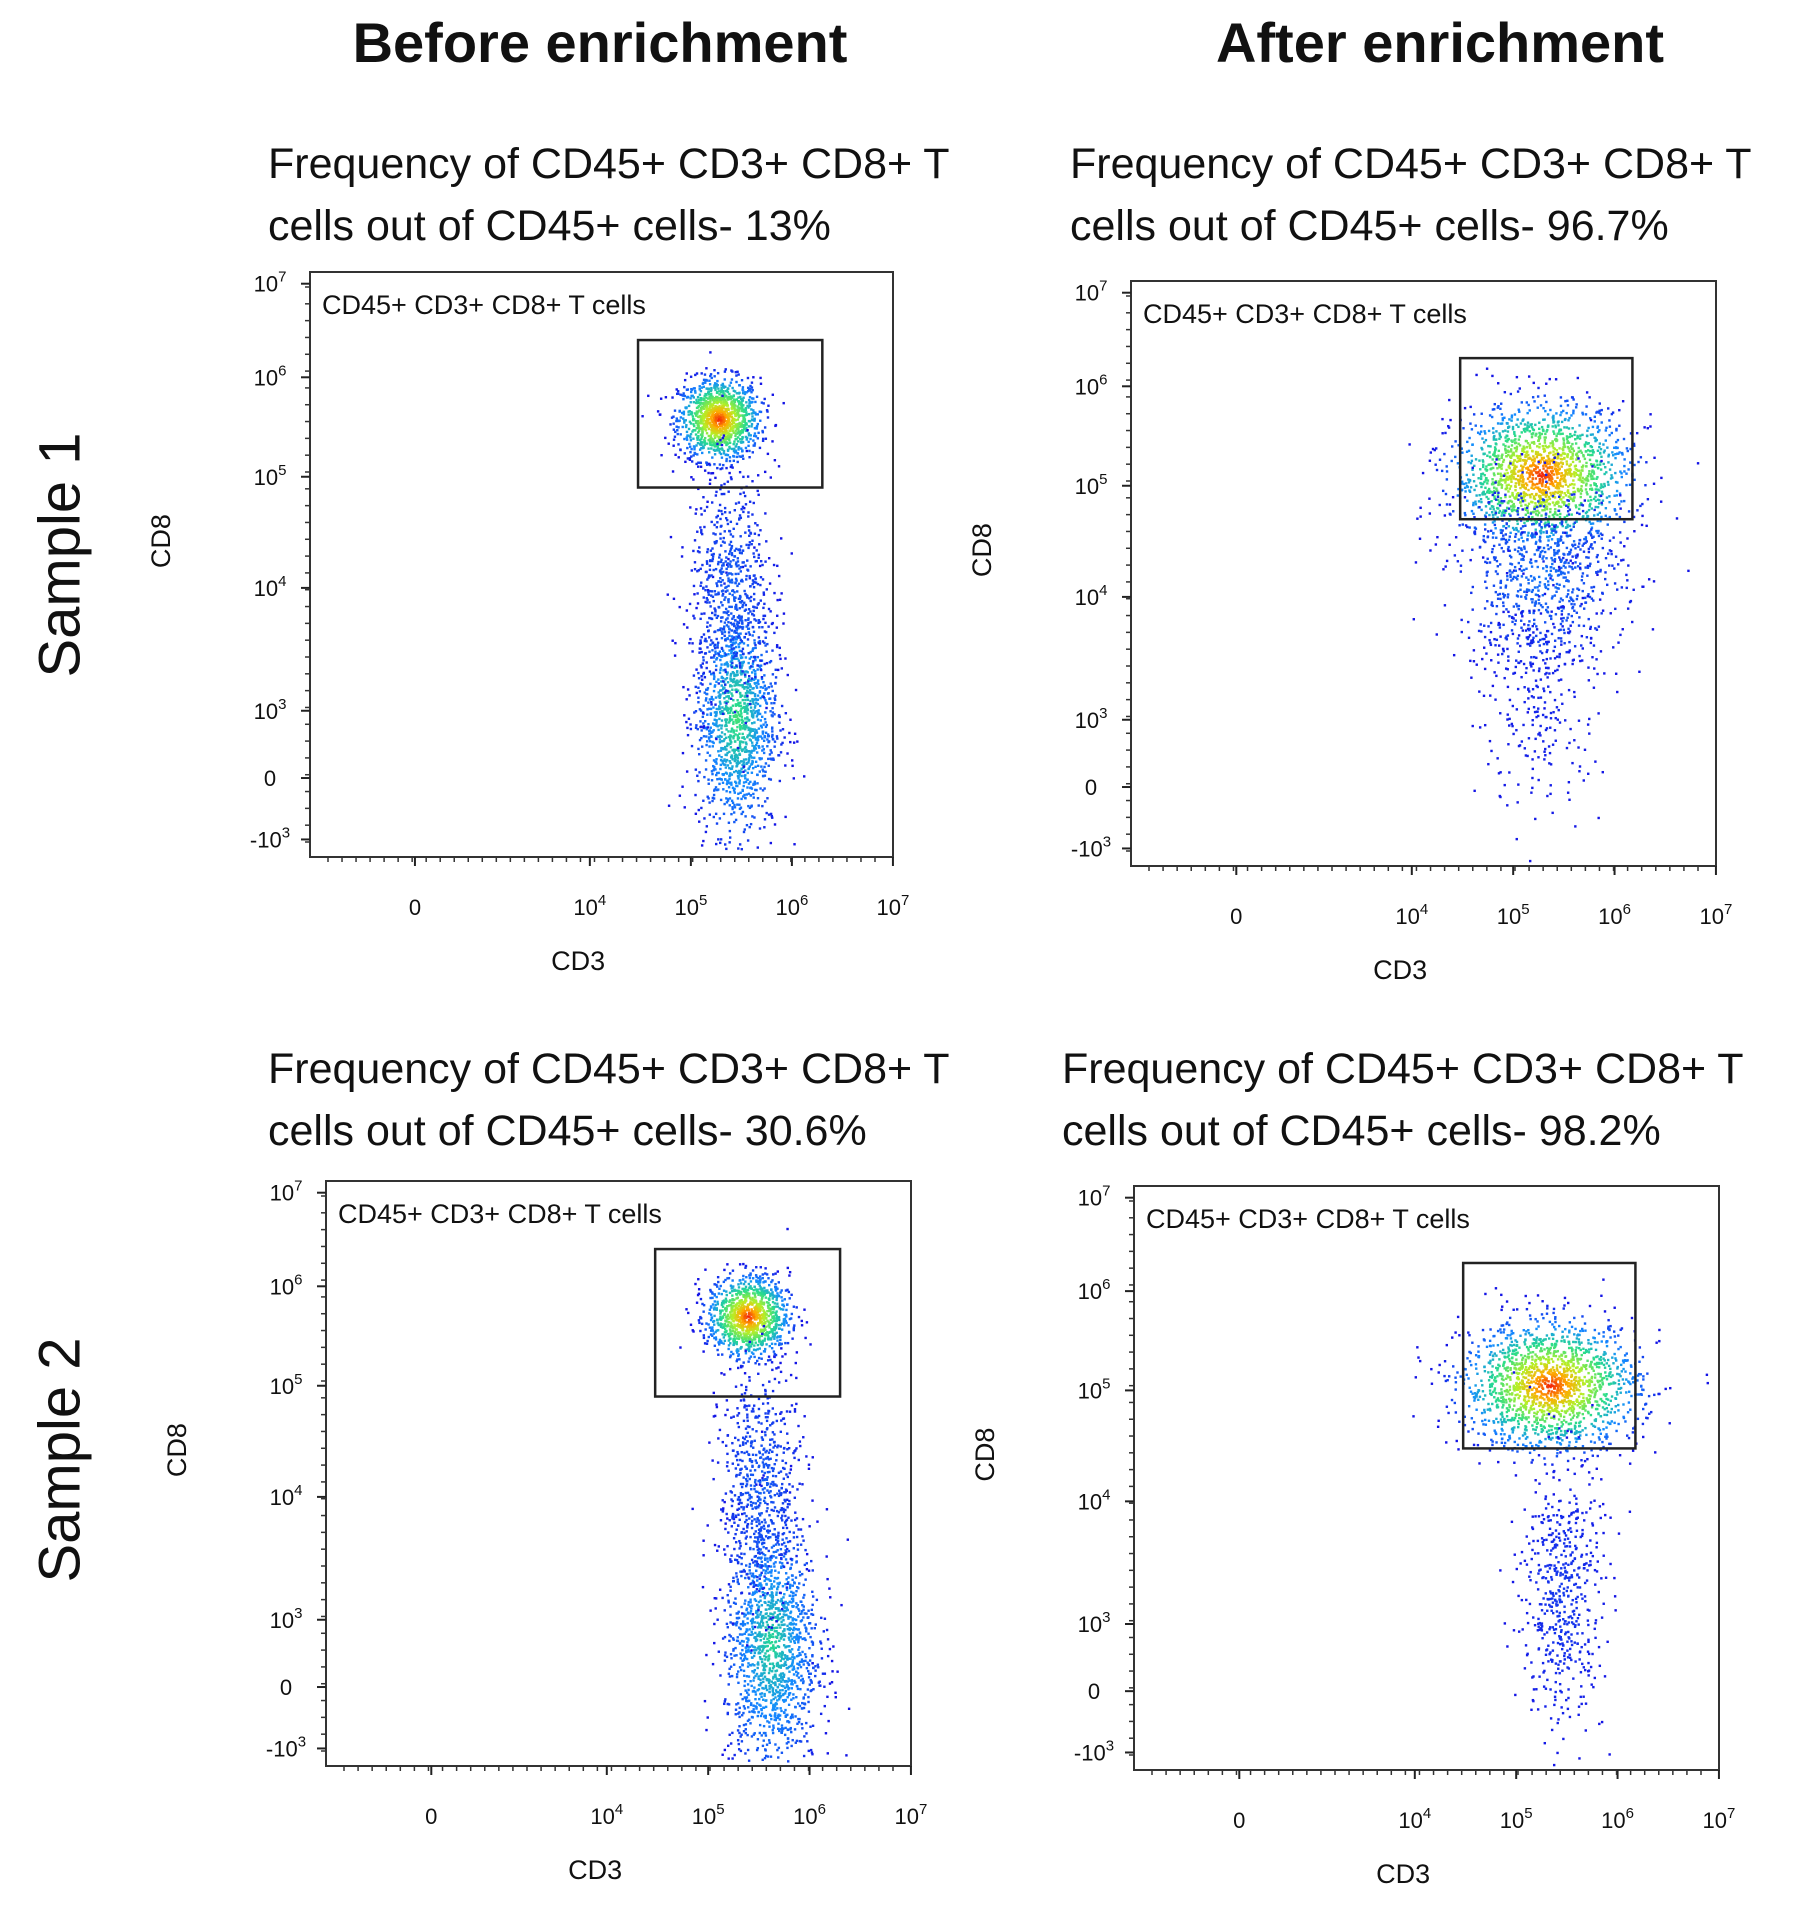  I want to click on panel-title-line: cells out of CD45+ cells- 13%, so click(549, 226).